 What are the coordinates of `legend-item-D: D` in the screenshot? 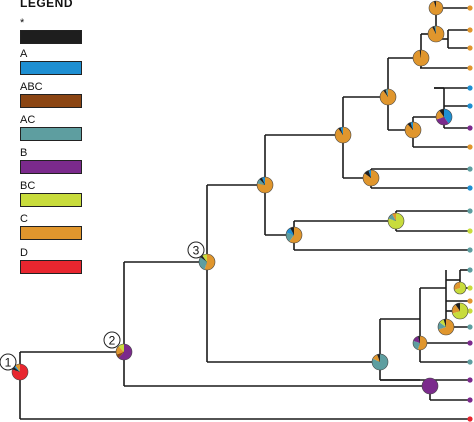 It's located at (51, 261).